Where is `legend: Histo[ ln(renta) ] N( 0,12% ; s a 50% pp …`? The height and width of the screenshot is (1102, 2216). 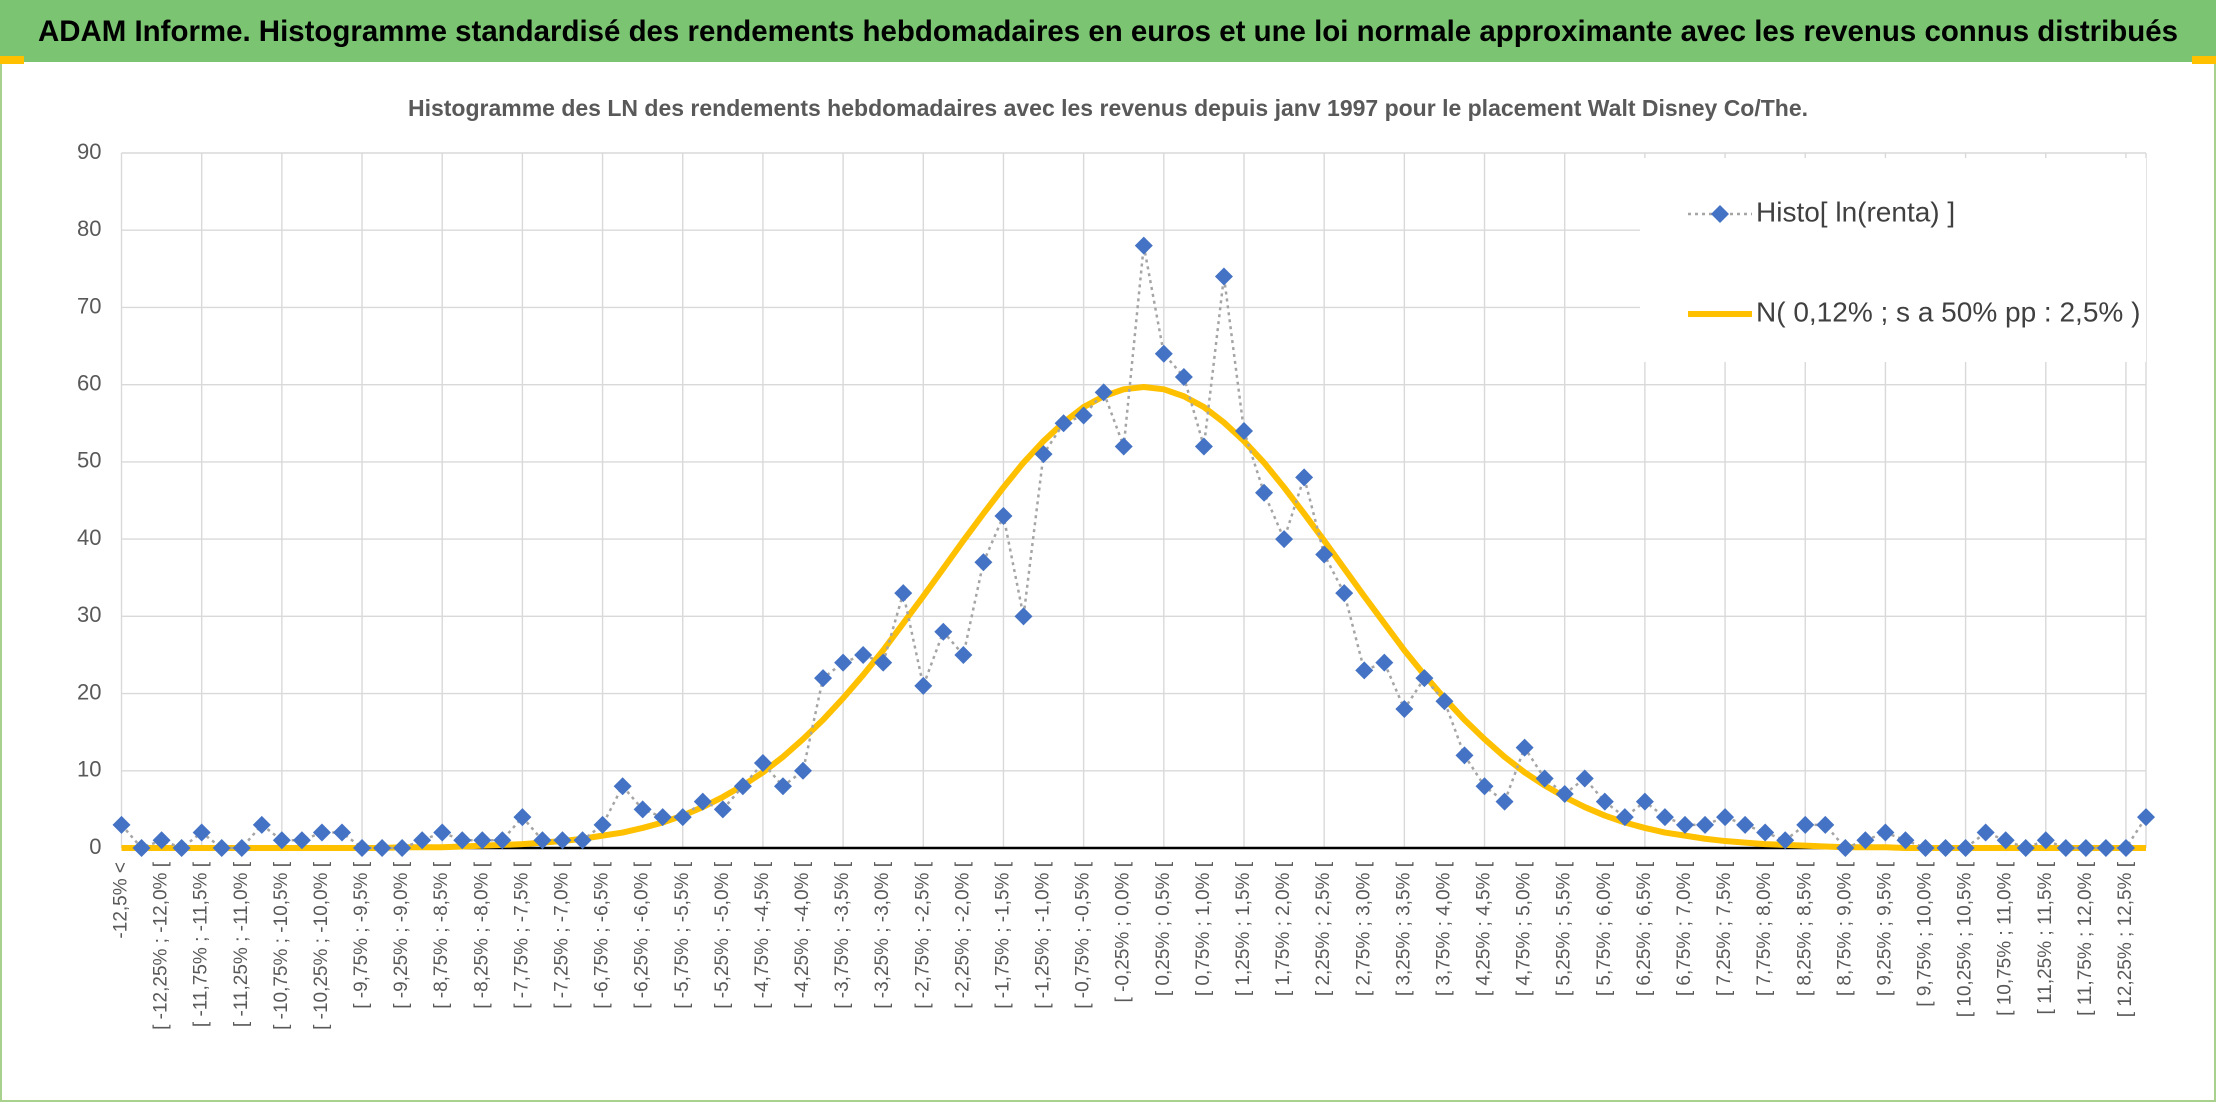
legend: Histo[ ln(renta) ] N( 0,12% ; s a 50% pp … is located at coordinates (1893, 260).